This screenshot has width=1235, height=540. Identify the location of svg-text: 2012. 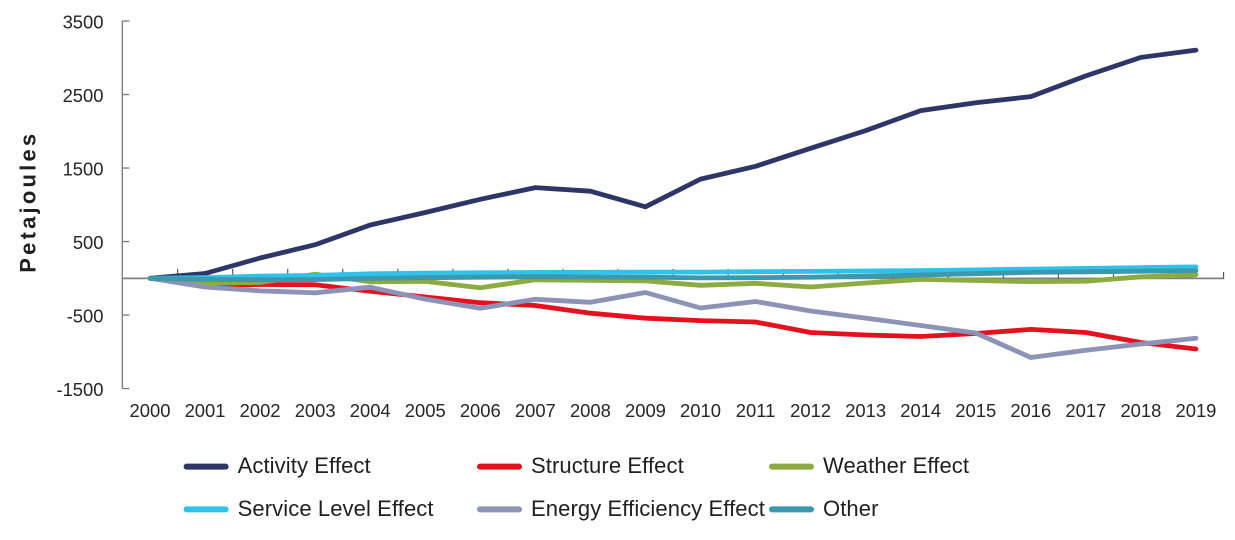
(810, 410).